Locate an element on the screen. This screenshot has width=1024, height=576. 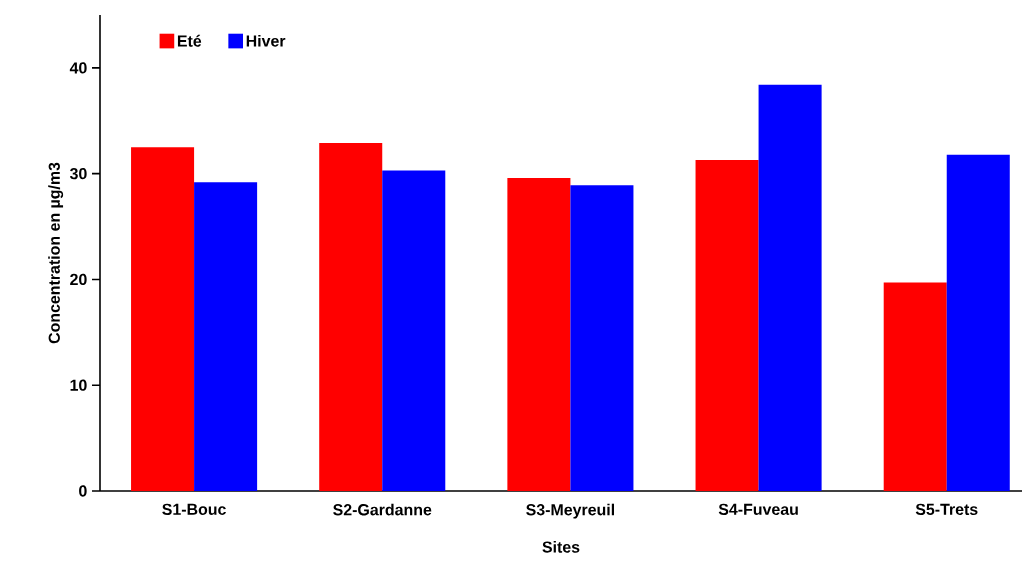
x-tick-label: S2-Gardanne is located at coordinates (382, 509).